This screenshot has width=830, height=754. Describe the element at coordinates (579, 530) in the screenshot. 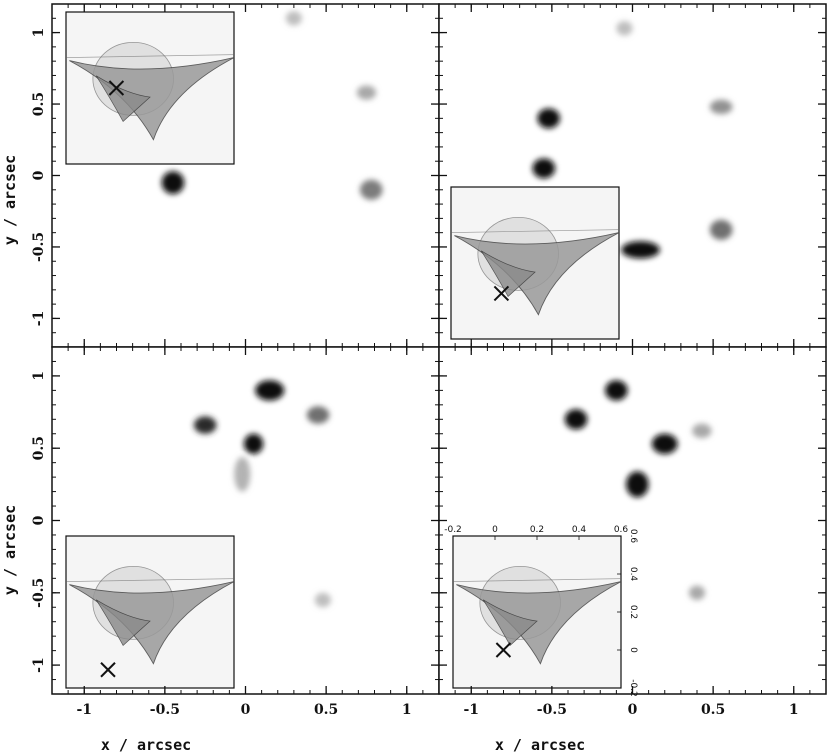

I see `inset-x-tick-label: 0.4` at that location.